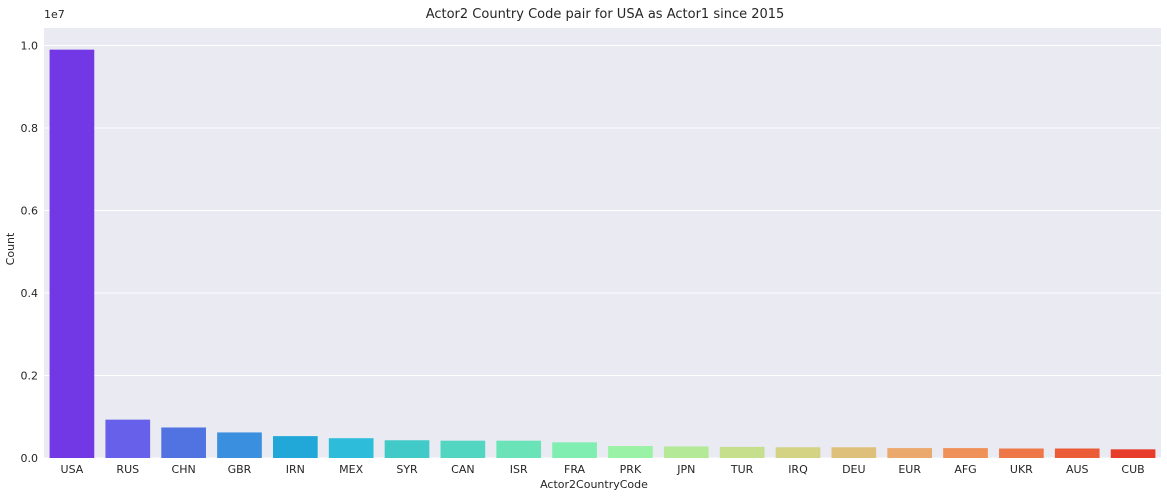 This screenshot has width=1167, height=496. I want to click on bar-cub, so click(1133, 453).